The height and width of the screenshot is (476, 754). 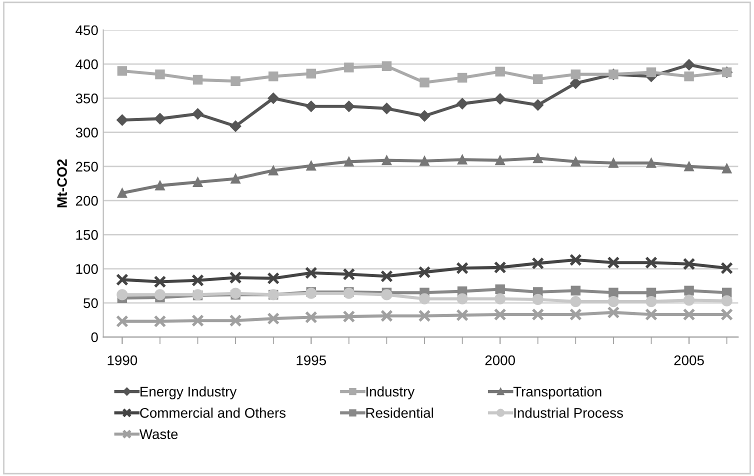 I want to click on y-tick-label: 200, so click(x=87, y=201).